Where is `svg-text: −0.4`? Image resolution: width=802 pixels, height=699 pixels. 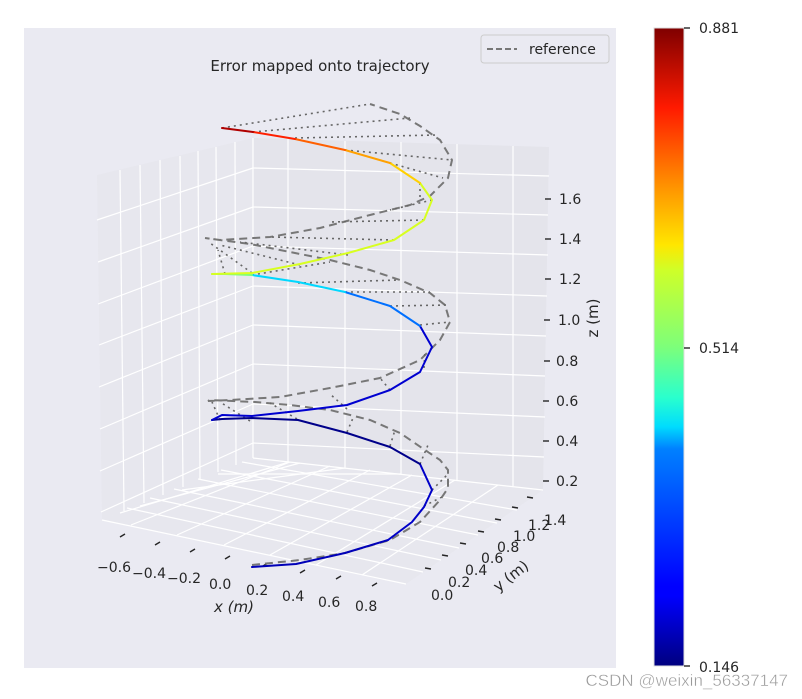 svg-text: −0.4 is located at coordinates (149, 574).